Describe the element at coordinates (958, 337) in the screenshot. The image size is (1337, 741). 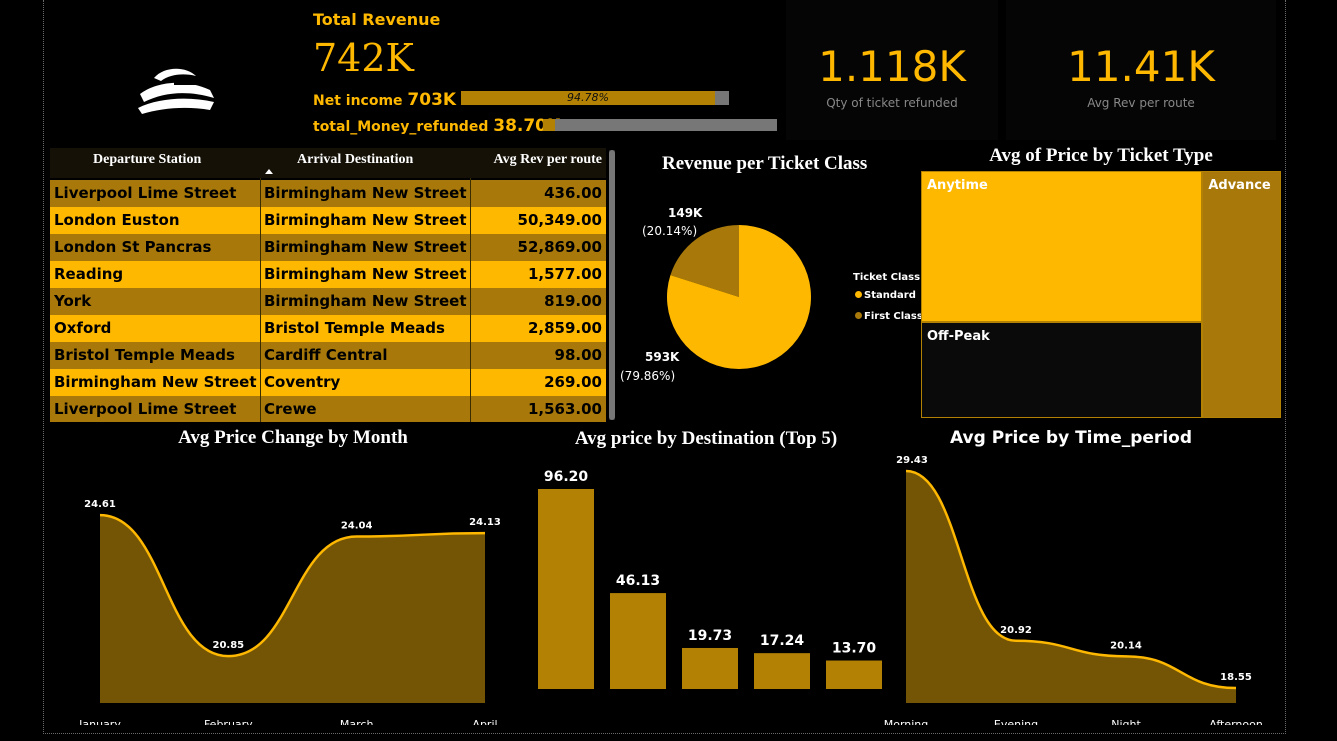
I see `treemap-tile-label: Off-Peak` at that location.